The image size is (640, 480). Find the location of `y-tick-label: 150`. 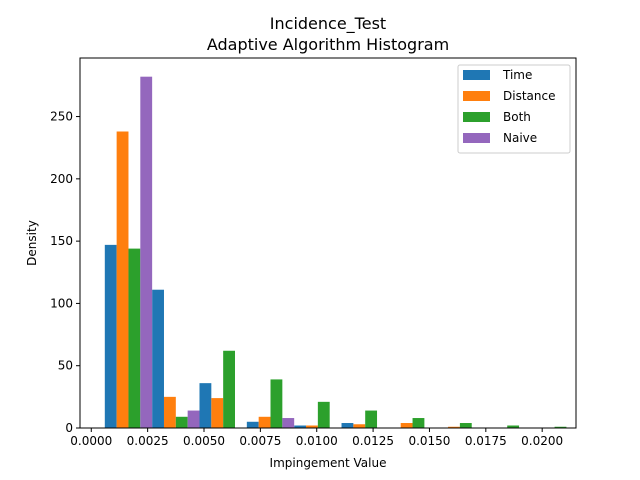

y-tick-label: 150 is located at coordinates (61, 241).